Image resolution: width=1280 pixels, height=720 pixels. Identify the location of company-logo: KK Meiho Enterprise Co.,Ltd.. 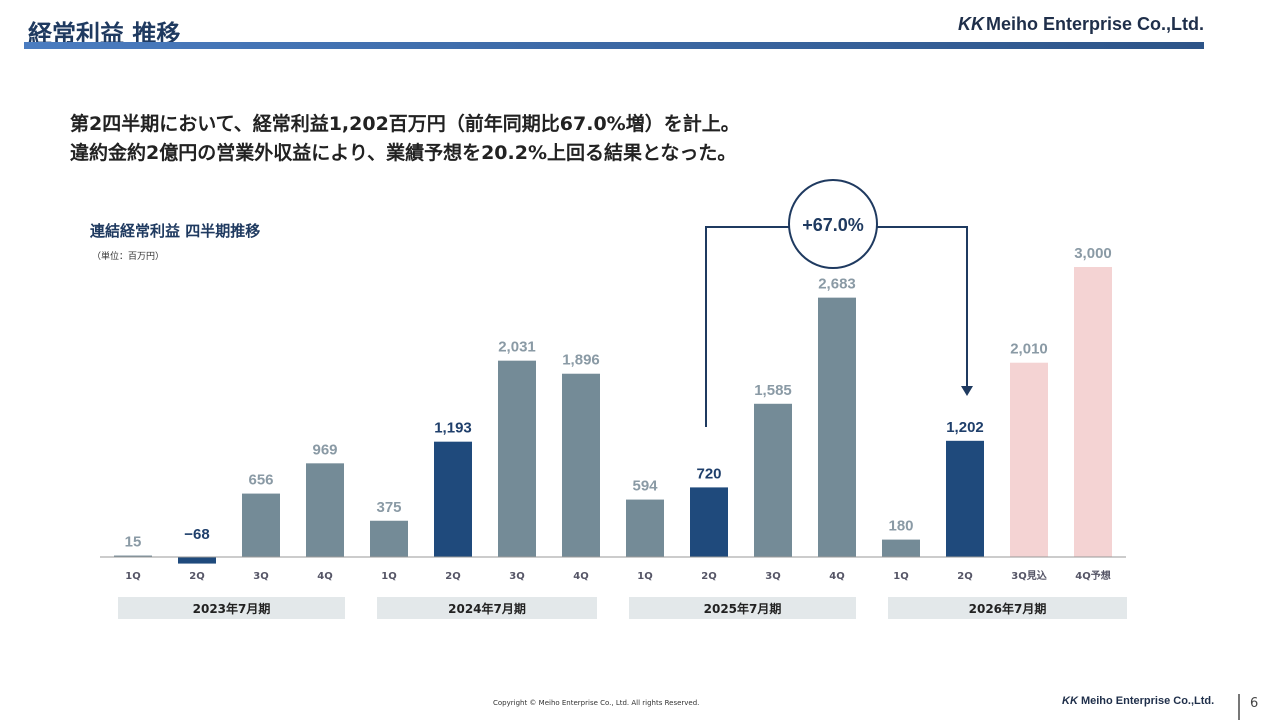
(1080, 24).